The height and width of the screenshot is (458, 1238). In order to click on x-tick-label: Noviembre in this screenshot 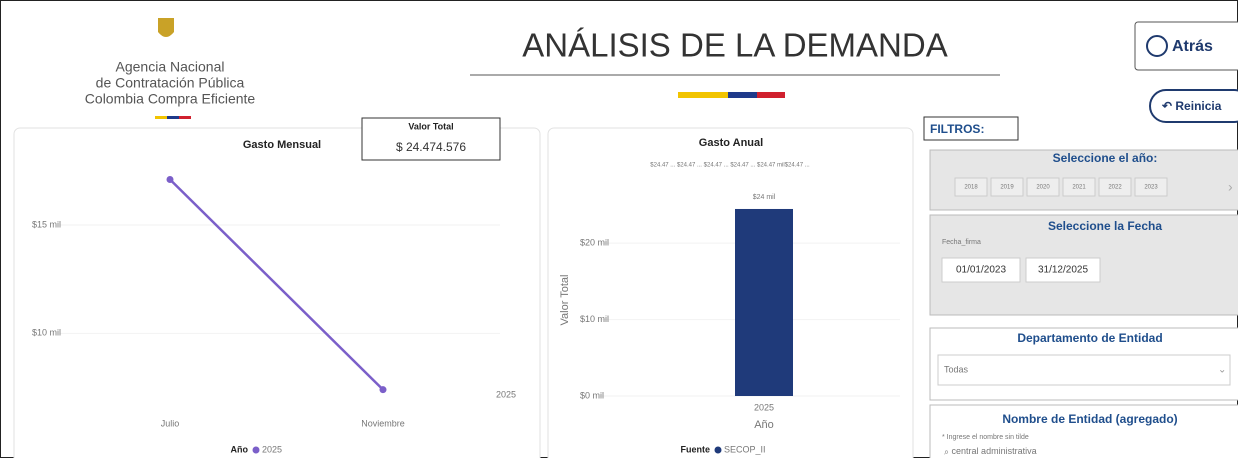, I will do `click(383, 423)`.